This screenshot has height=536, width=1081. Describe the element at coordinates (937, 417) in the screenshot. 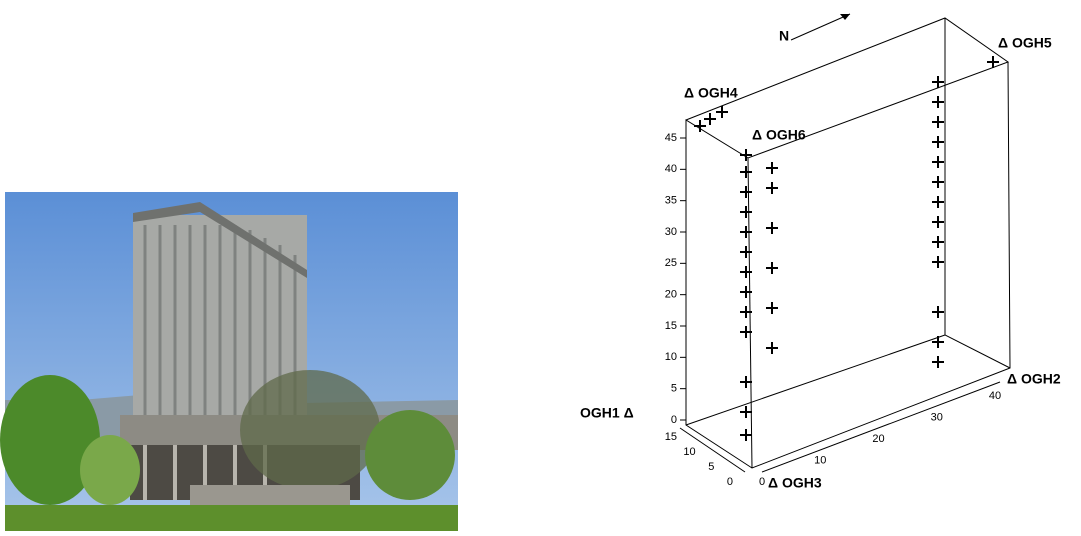

I see `horizontal-tick-label: 30` at that location.